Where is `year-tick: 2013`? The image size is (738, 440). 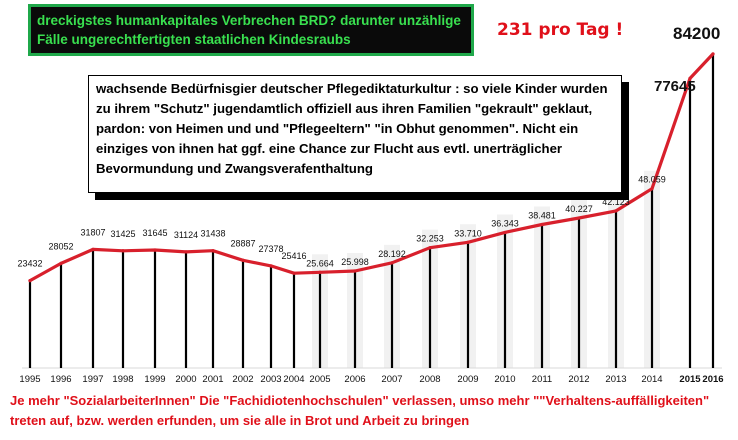 year-tick: 2013 is located at coordinates (615, 379).